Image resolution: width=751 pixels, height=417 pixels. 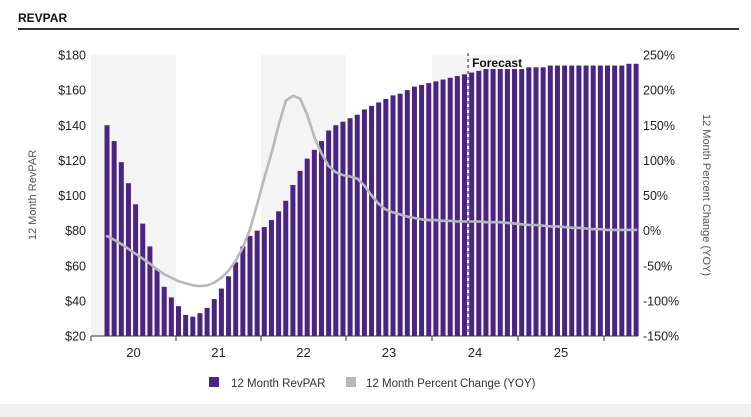 What do you see at coordinates (33, 195) in the screenshot?
I see `y-left-axis-title: 12 Month RevPAR` at bounding box center [33, 195].